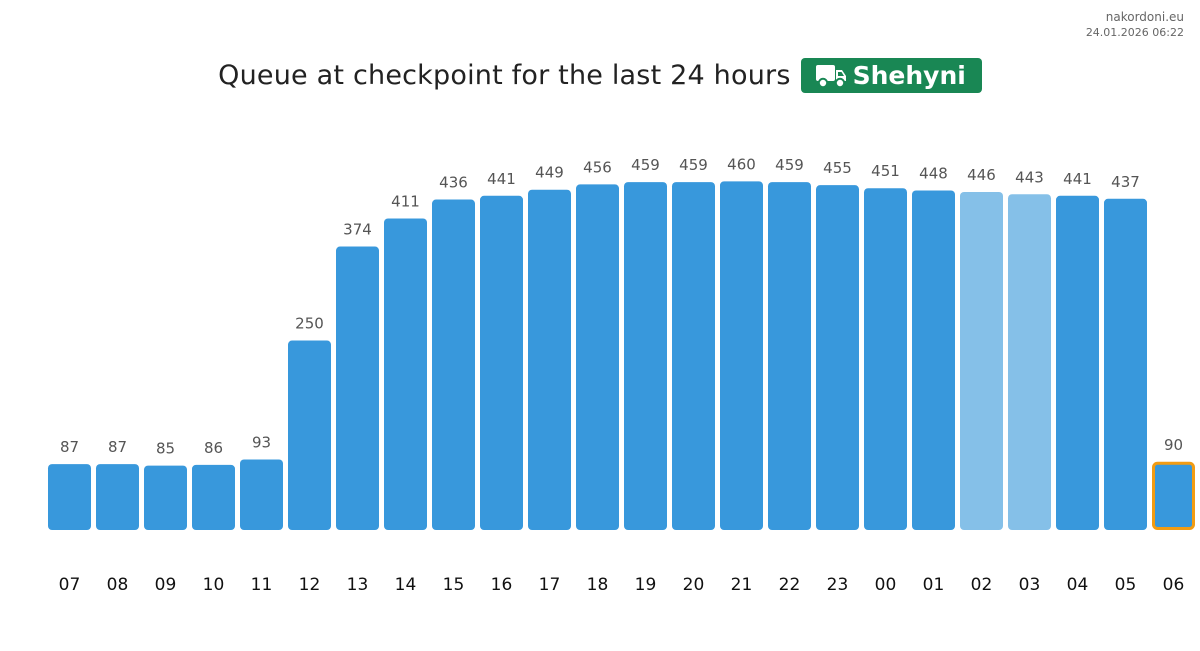  I want to click on bar-value-label: 86, so click(213, 448).